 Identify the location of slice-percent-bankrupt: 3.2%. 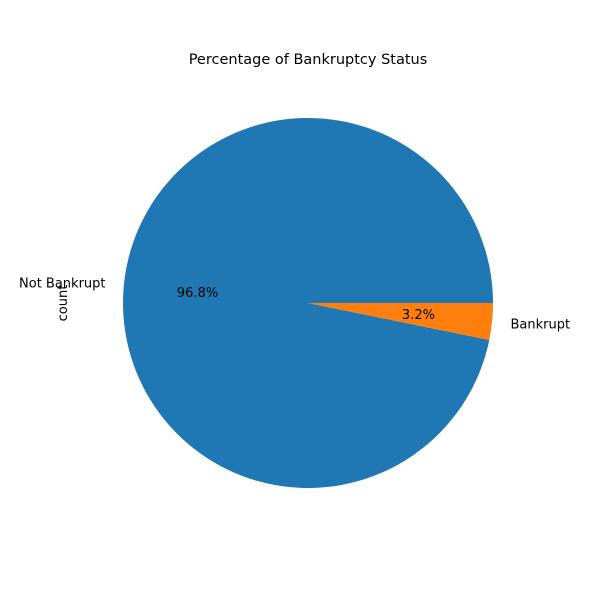
(418, 315).